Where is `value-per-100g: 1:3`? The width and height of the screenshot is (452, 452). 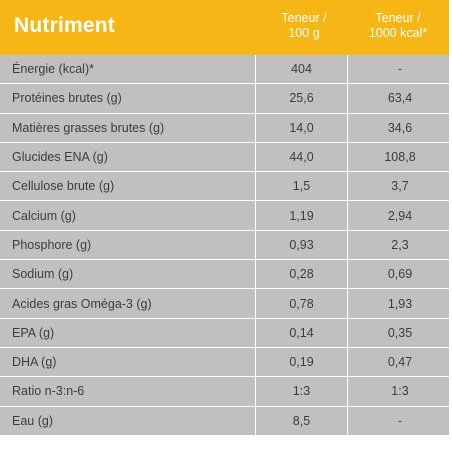 value-per-100g: 1:3 is located at coordinates (301, 391).